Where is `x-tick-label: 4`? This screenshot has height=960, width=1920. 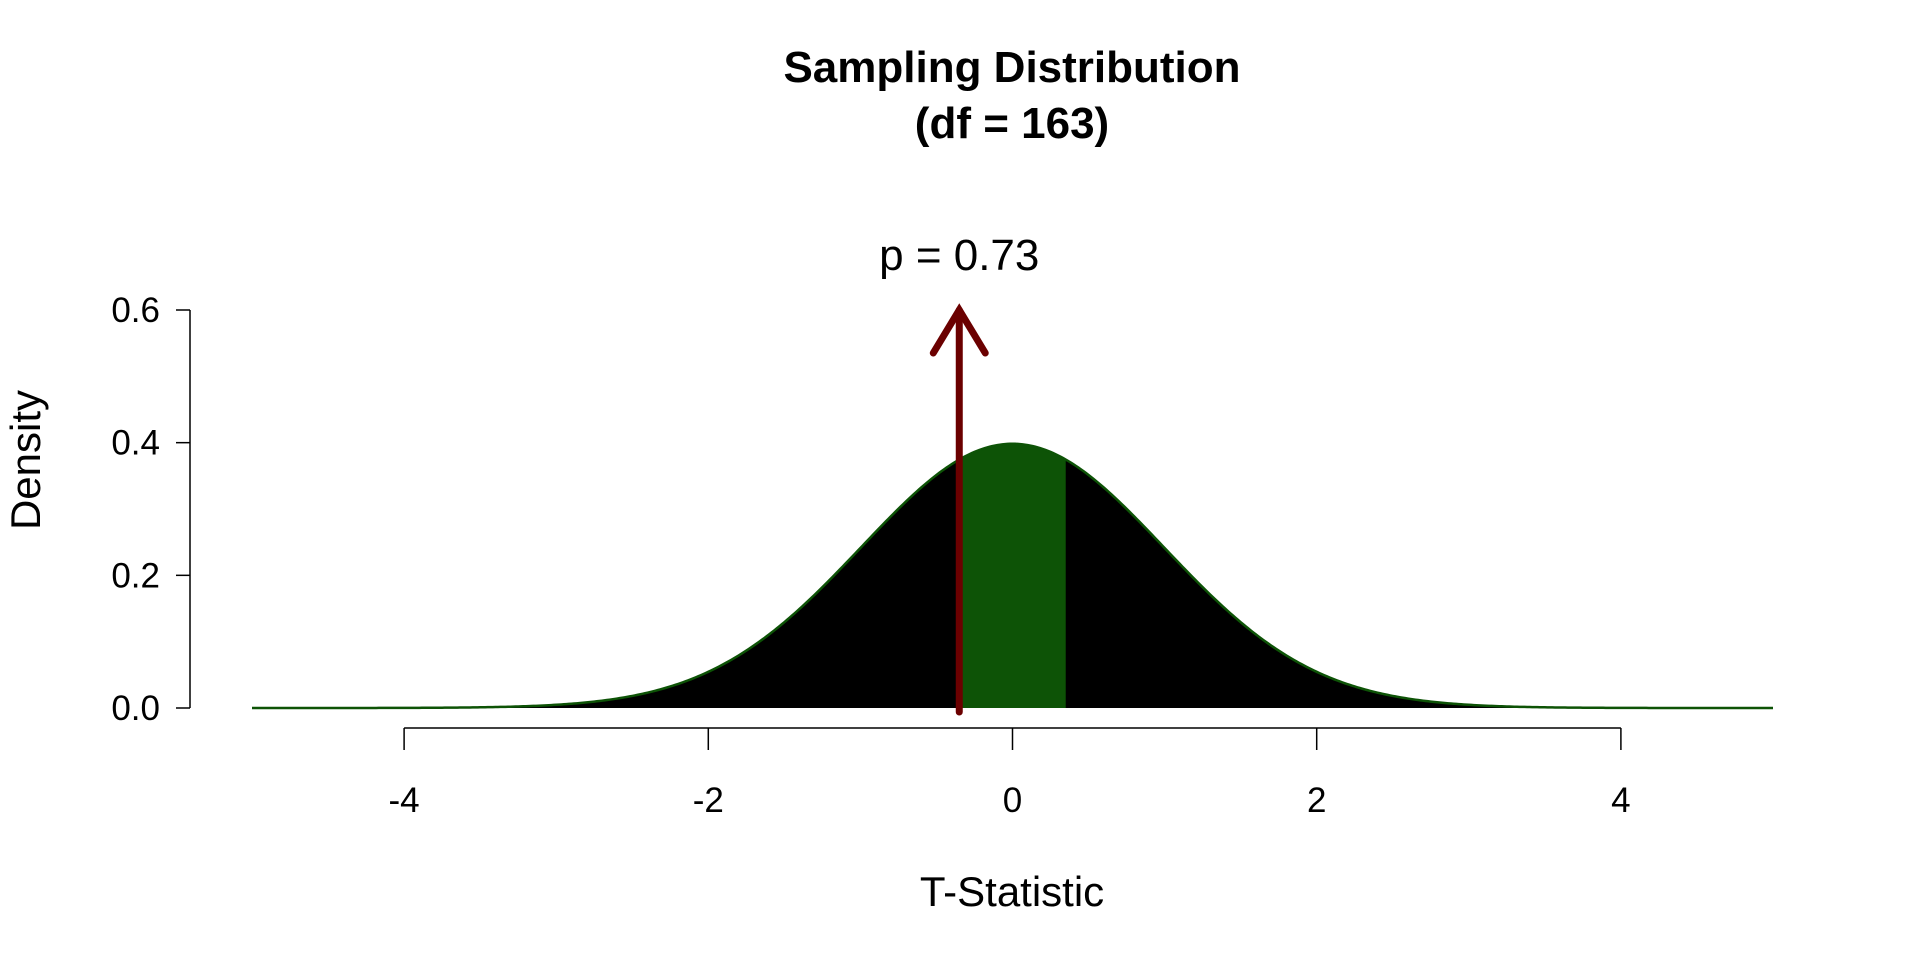
x-tick-label: 4 is located at coordinates (1620, 800).